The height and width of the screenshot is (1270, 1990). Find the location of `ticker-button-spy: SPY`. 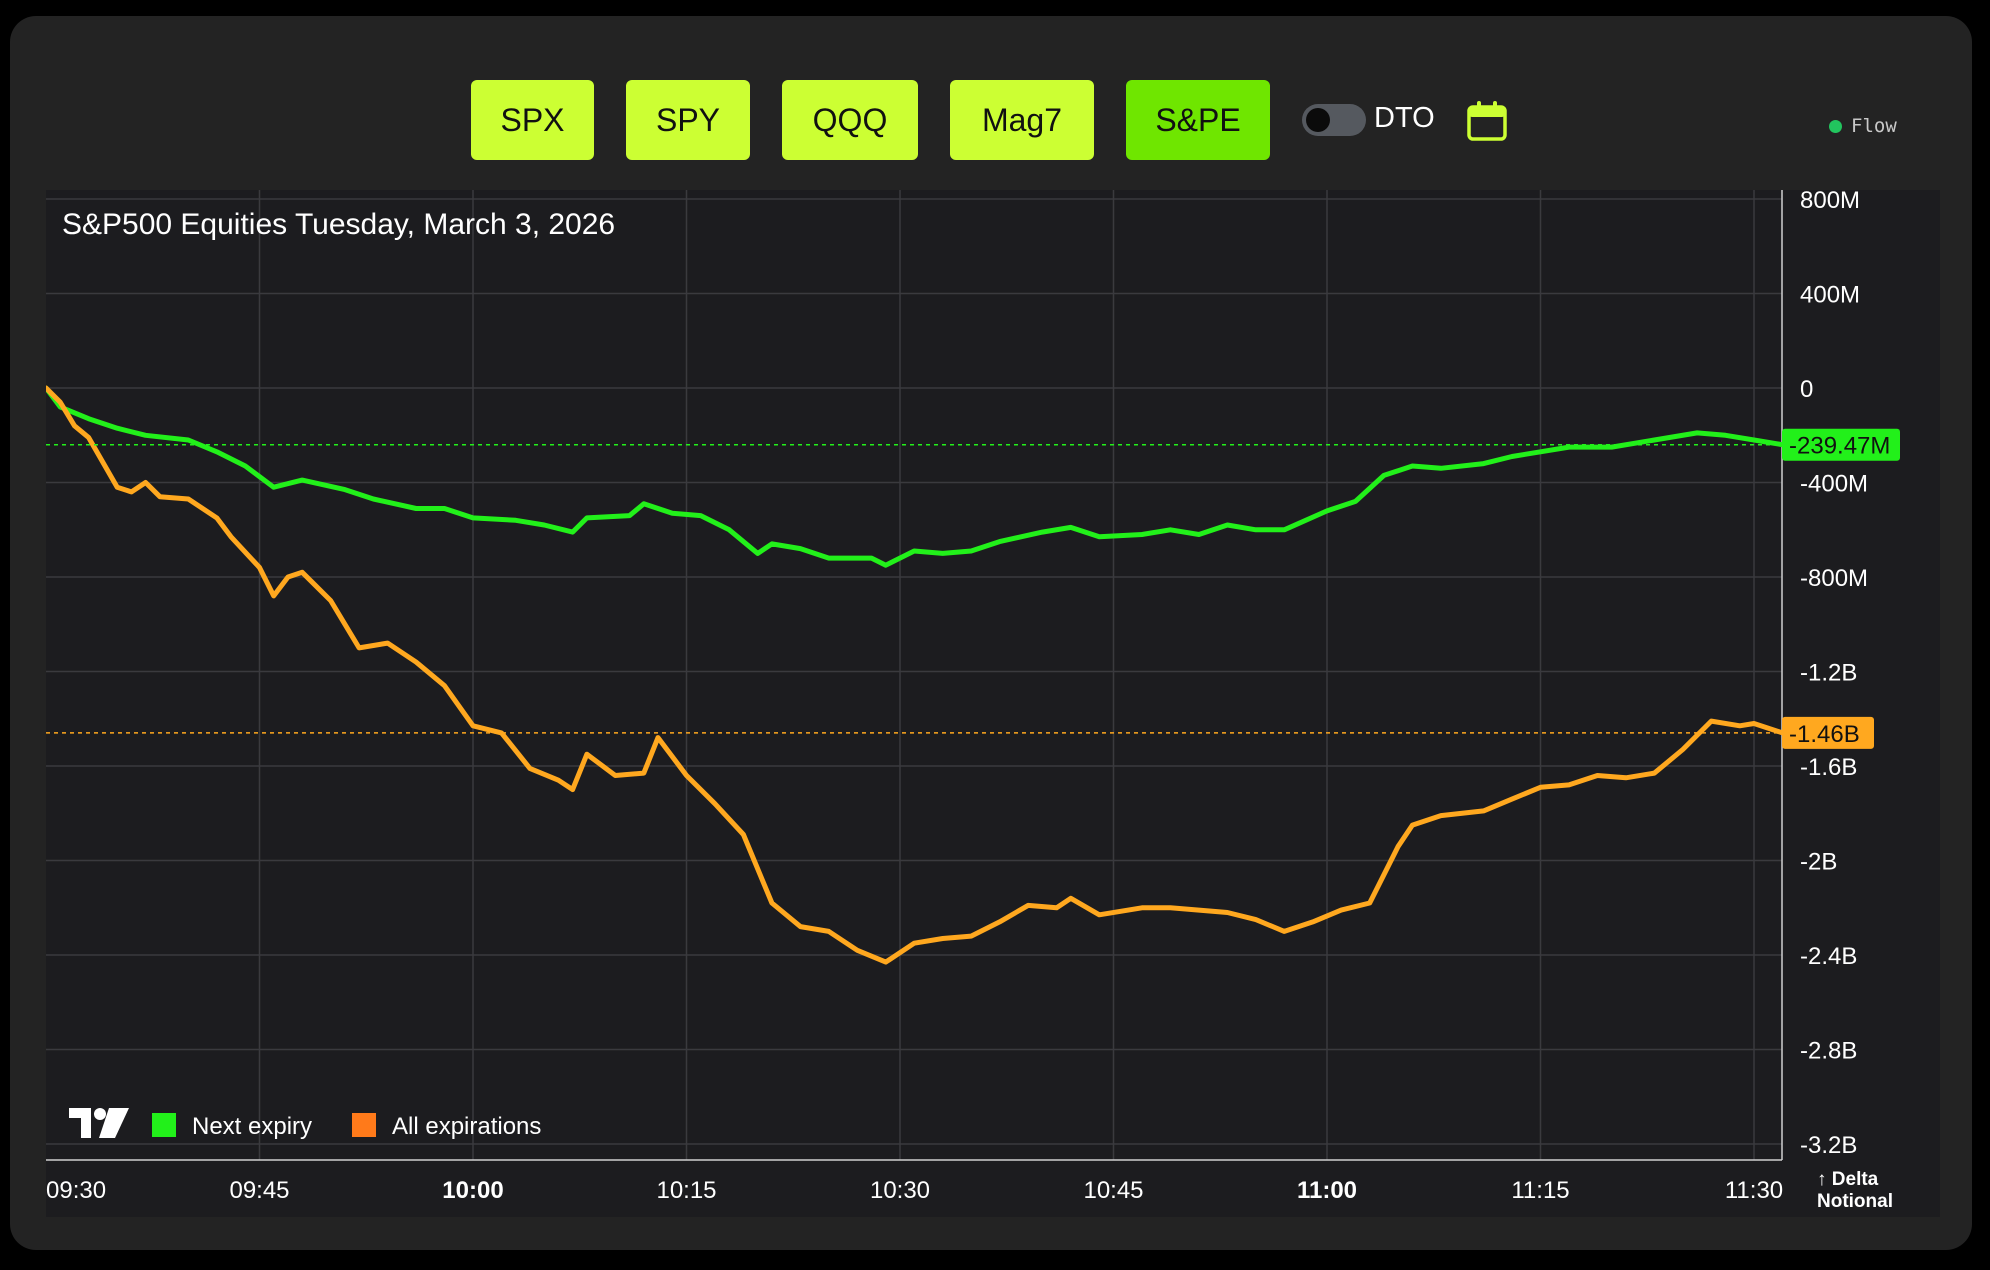

ticker-button-spy: SPY is located at coordinates (688, 120).